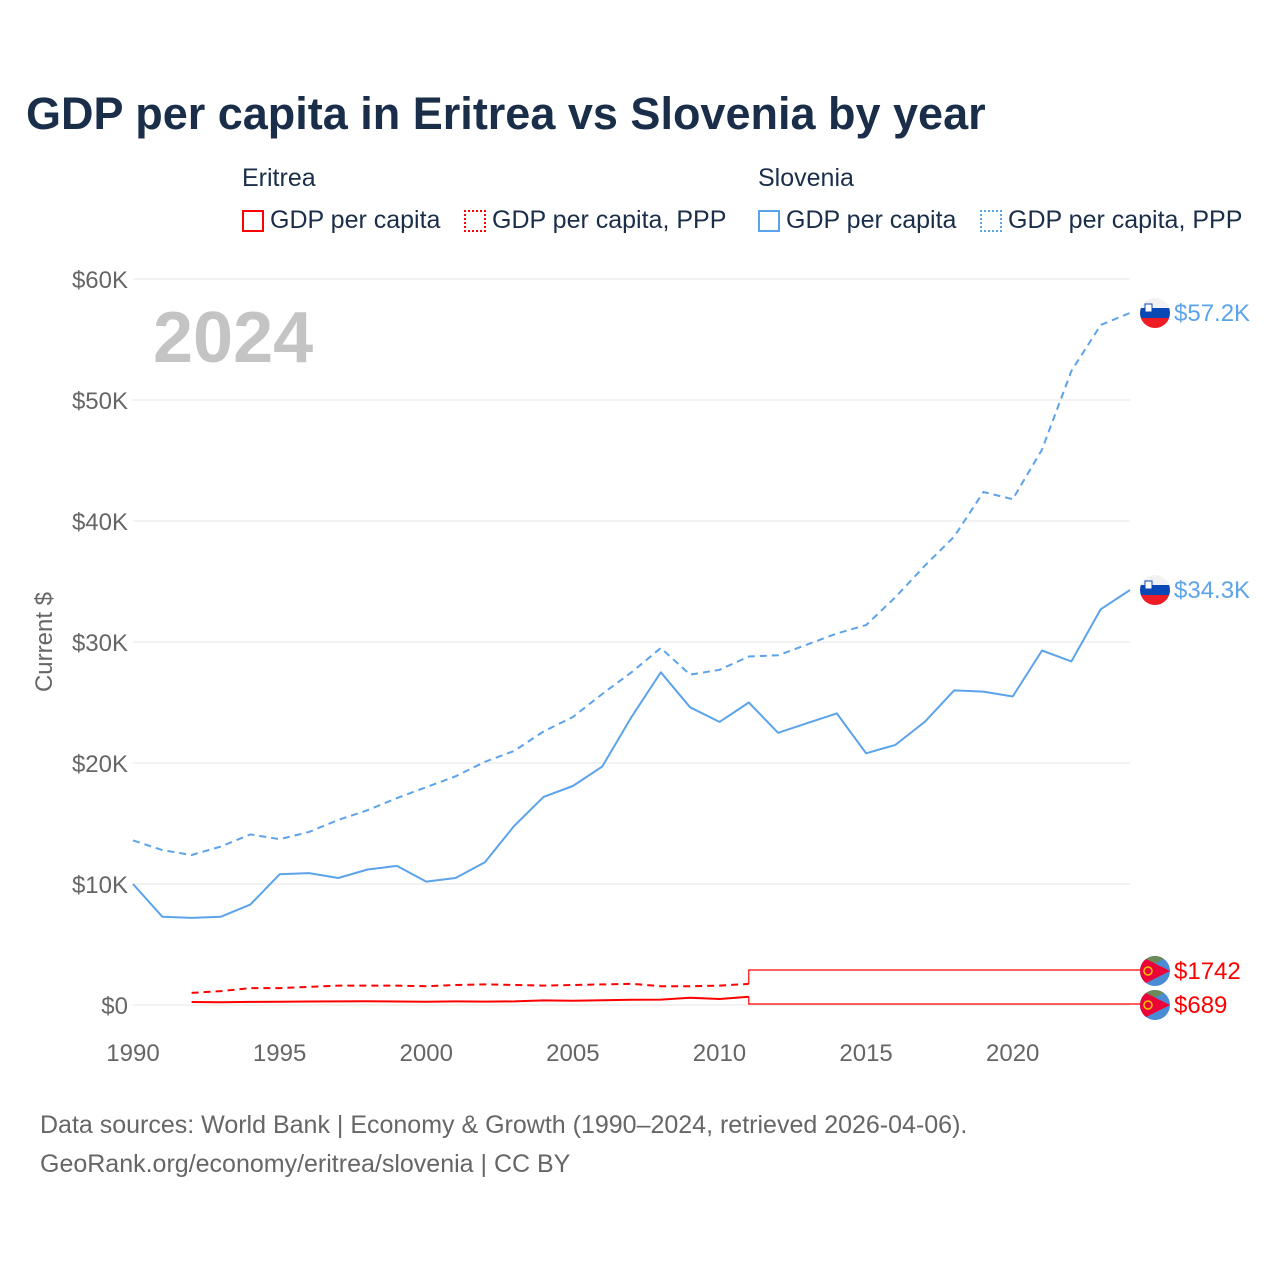 The width and height of the screenshot is (1280, 1280). I want to click on y-tick-label: $30K, so click(100, 643).